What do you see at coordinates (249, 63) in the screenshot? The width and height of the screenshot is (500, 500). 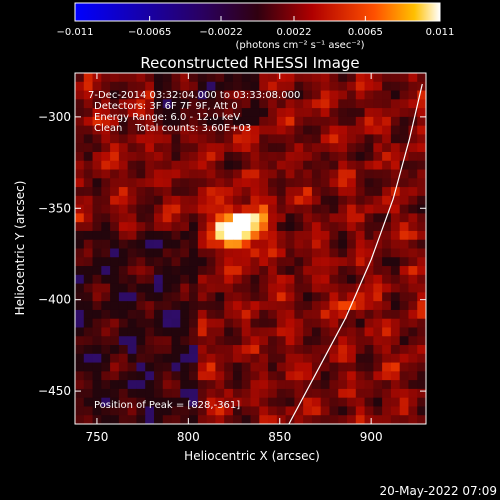 I see `chart-title: Reconstructed RHESSI Image` at bounding box center [249, 63].